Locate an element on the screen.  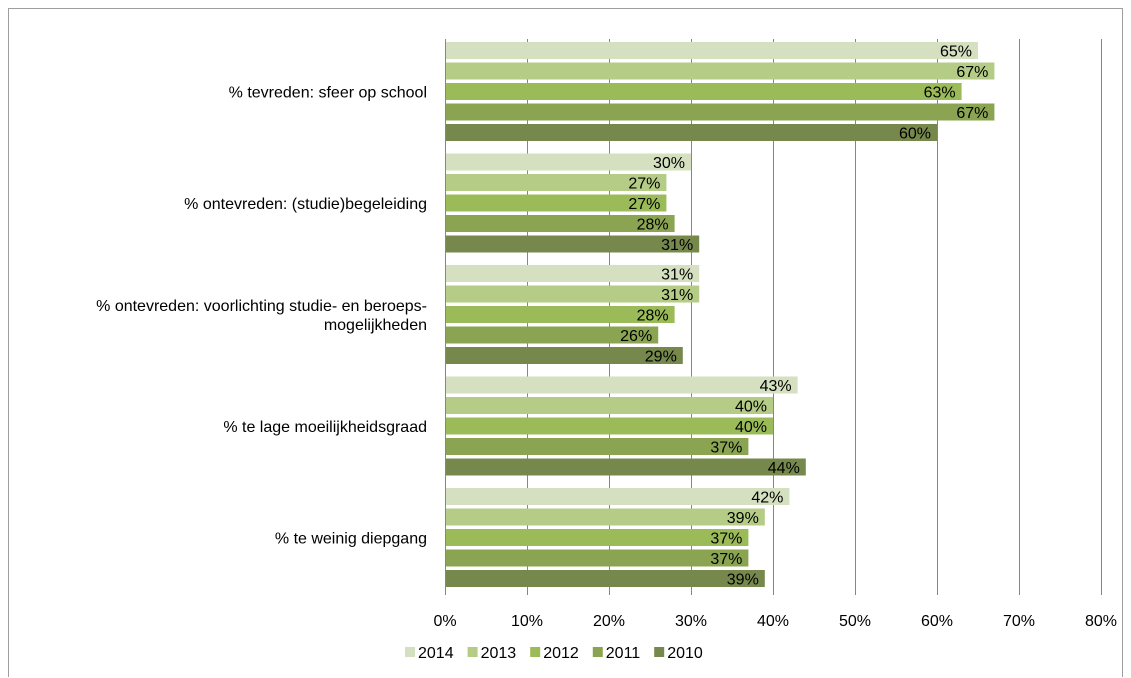
data-label-2012: 37% is located at coordinates (726, 539).